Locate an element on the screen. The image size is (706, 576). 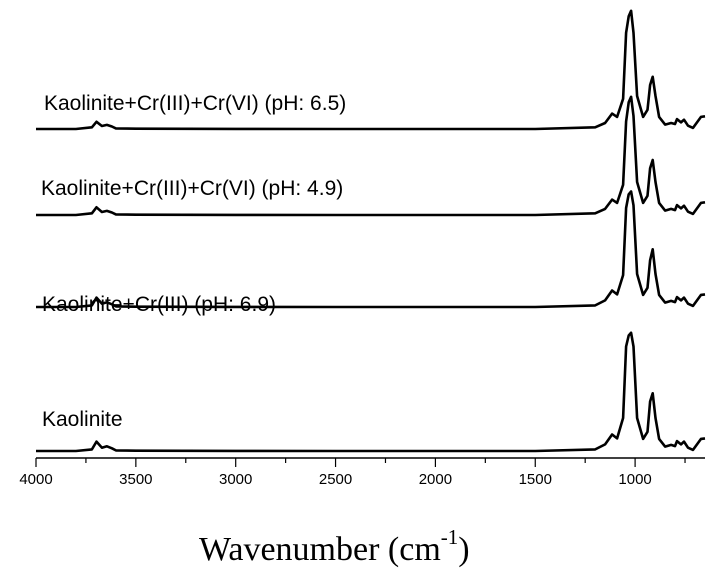
x-tick-label: 4000 is located at coordinates (35, 479).